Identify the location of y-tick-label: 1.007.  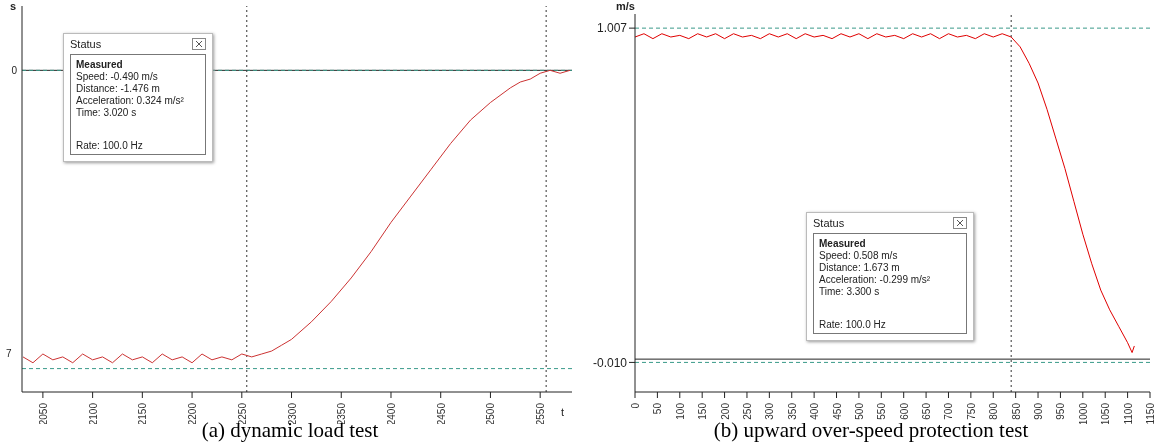
(612, 28).